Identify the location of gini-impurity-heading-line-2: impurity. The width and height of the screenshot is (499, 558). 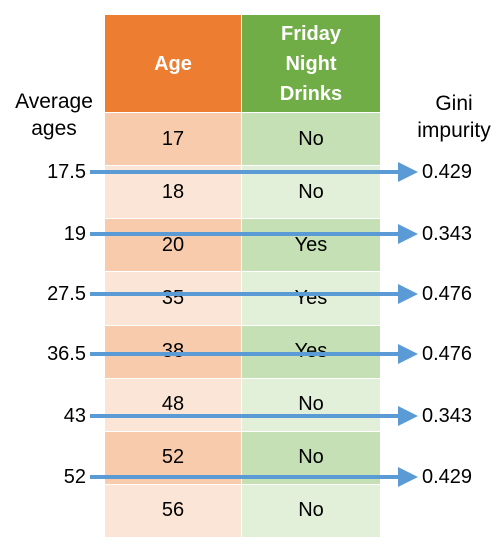
(454, 130).